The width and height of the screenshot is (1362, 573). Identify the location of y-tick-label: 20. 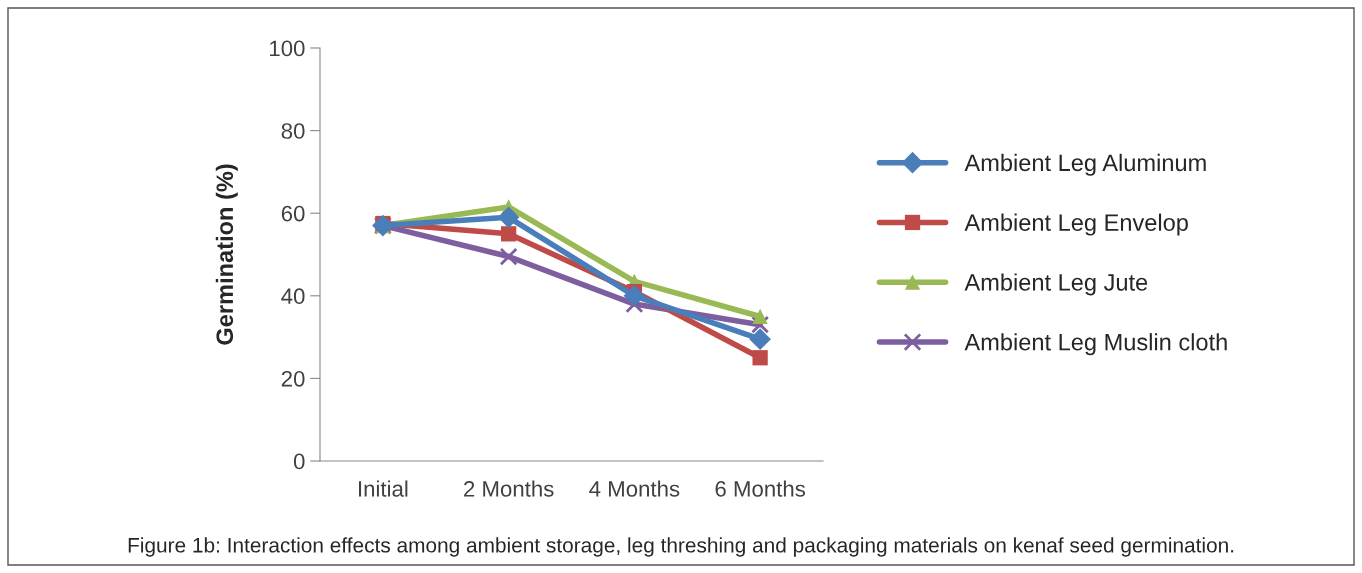
(293, 378).